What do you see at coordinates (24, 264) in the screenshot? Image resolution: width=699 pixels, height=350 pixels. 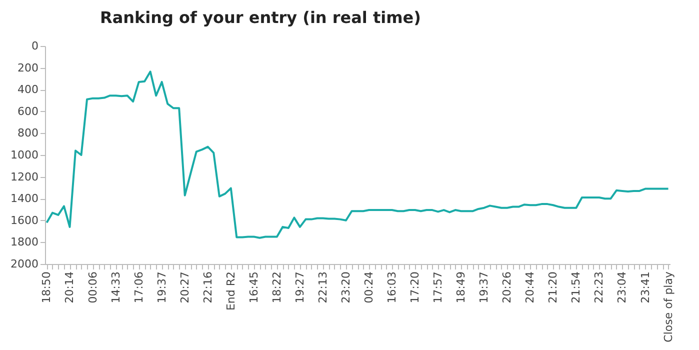 I see `y-tick-label: 2000` at bounding box center [24, 264].